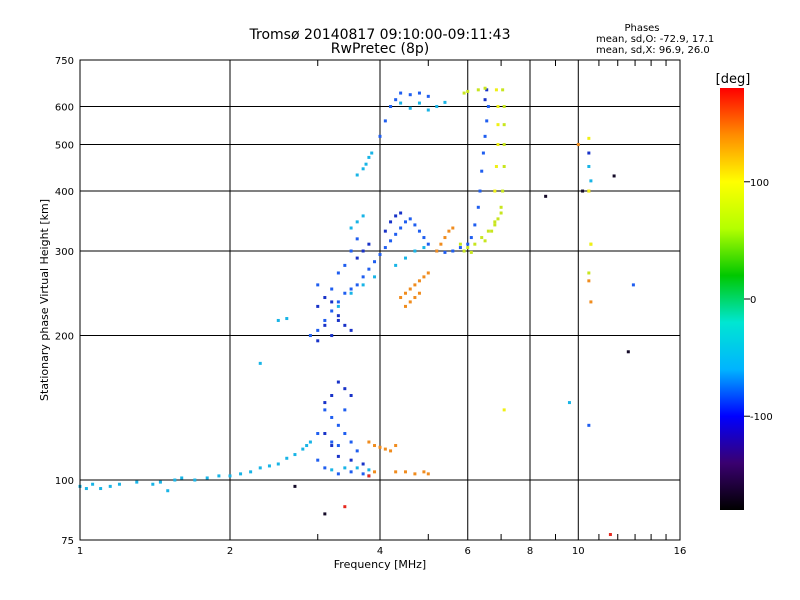 The image size is (800, 600). What do you see at coordinates (230, 551) in the screenshot?
I see `x-tick-label: 2` at bounding box center [230, 551].